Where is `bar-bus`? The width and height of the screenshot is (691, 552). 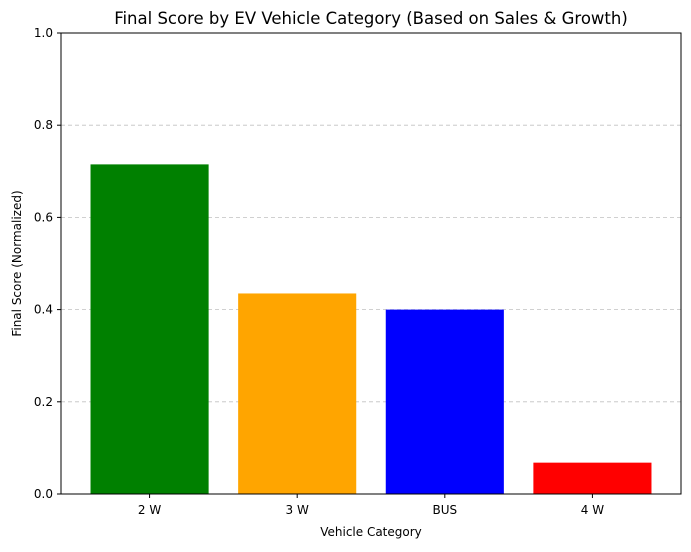 bar-bus is located at coordinates (444, 401).